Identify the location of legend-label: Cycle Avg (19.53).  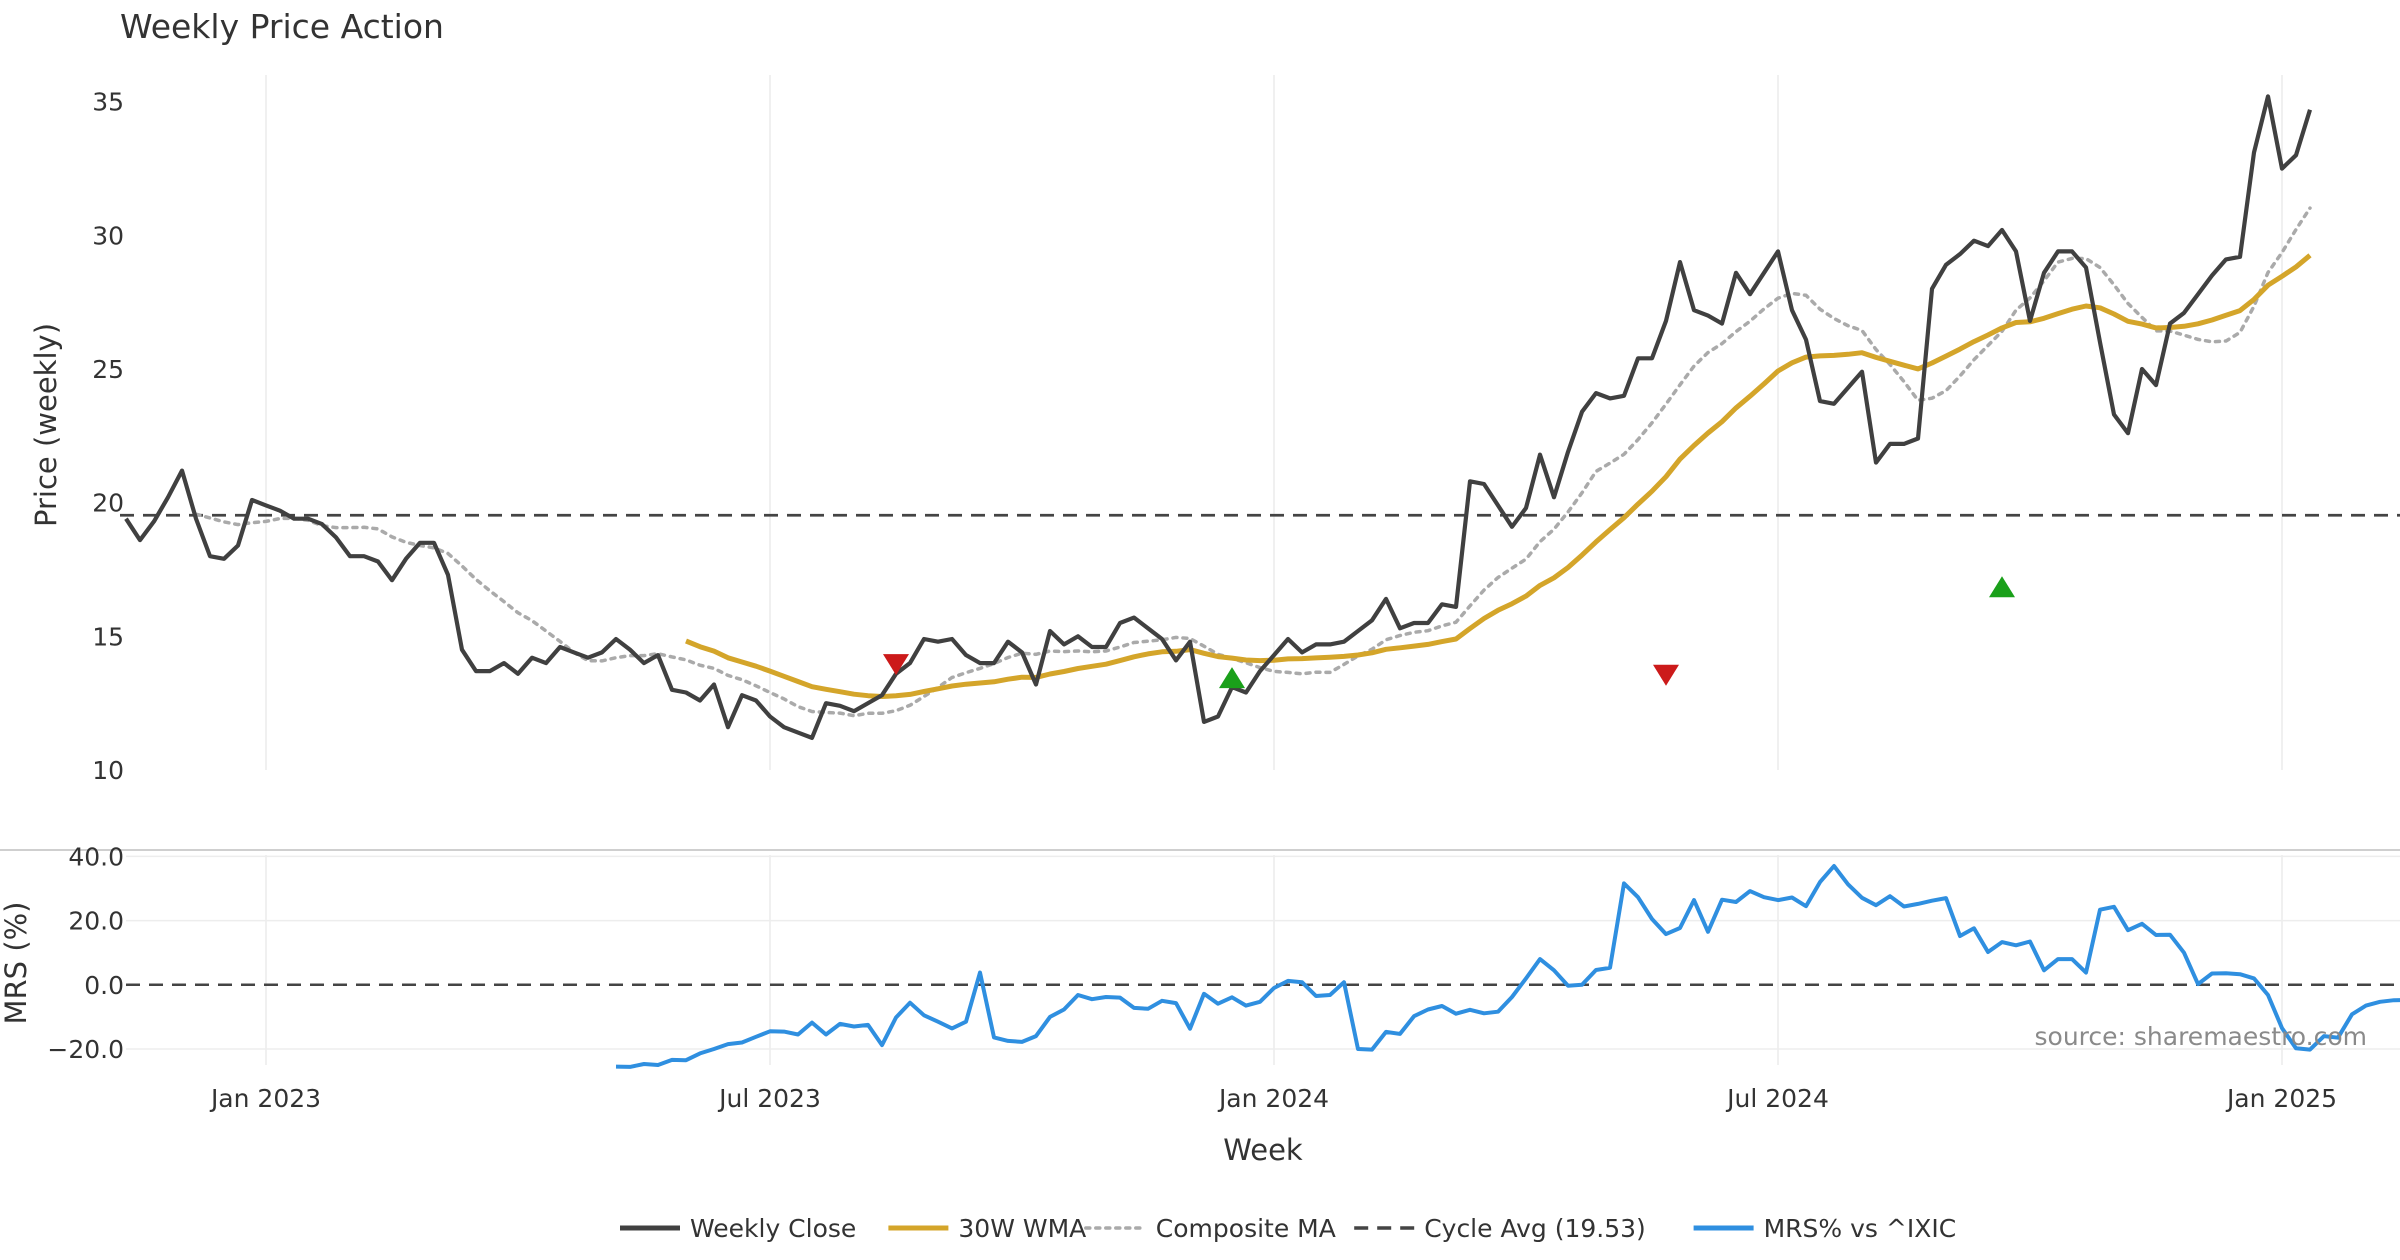
(1535, 1228).